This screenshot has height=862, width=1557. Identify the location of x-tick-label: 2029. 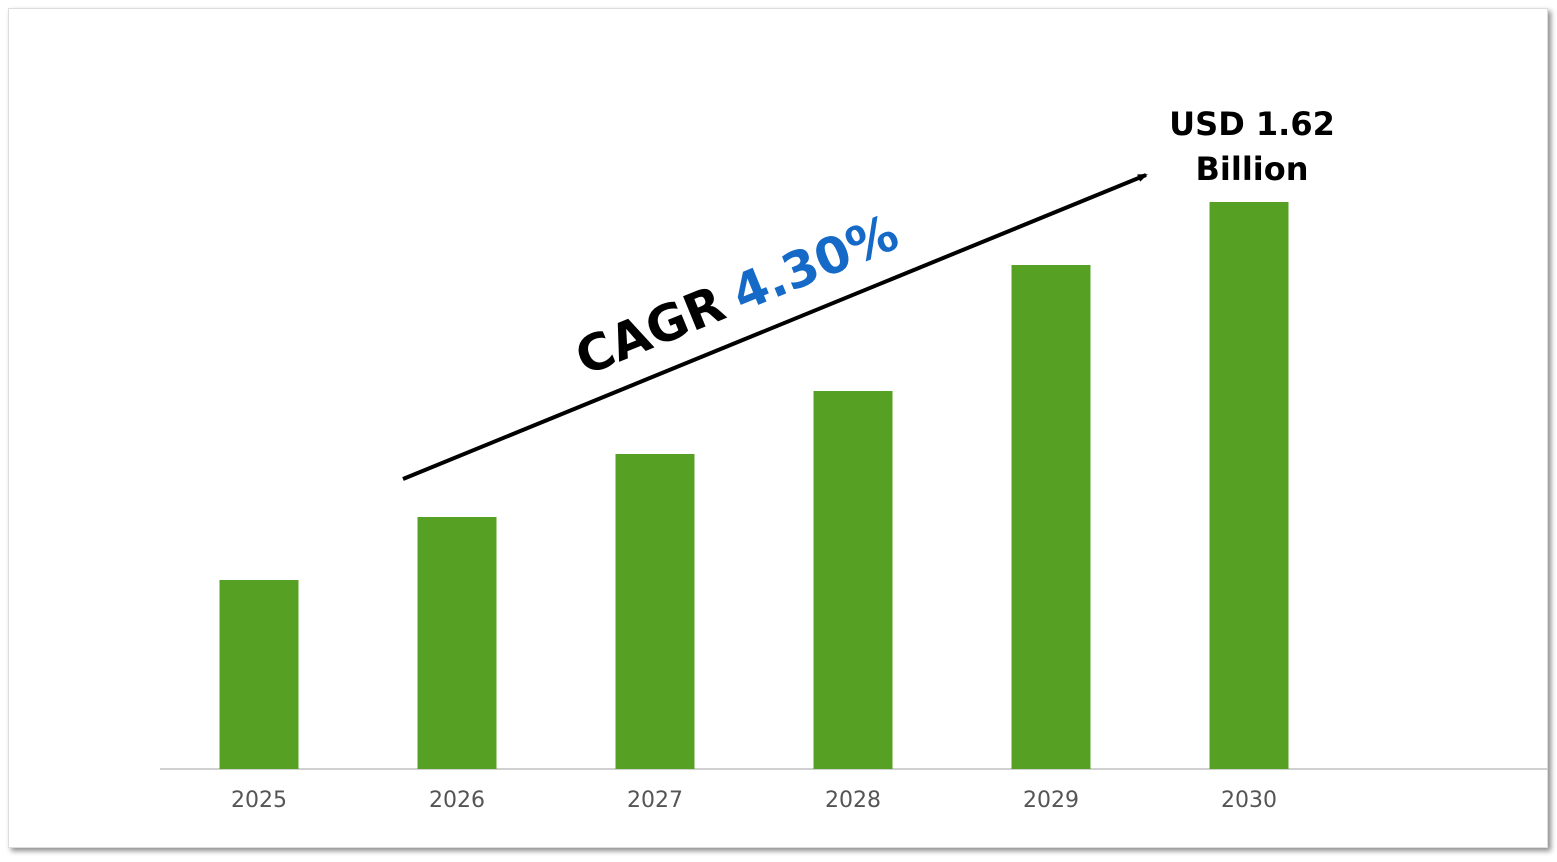
(1051, 800).